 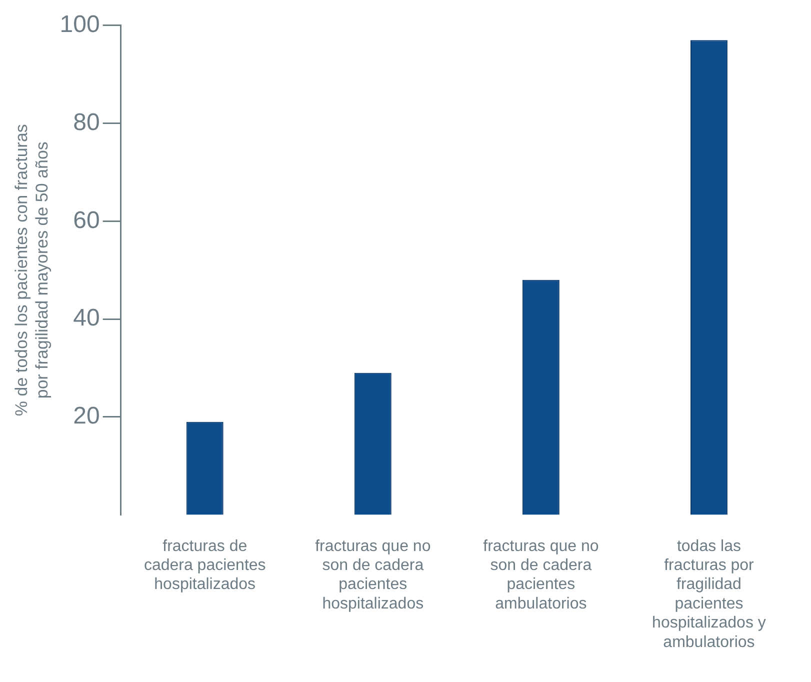 What do you see at coordinates (32, 270) in the screenshot?
I see `y-axis-title: % de todos los pacientes con fracturas por fragilidad mayores de 50 años` at bounding box center [32, 270].